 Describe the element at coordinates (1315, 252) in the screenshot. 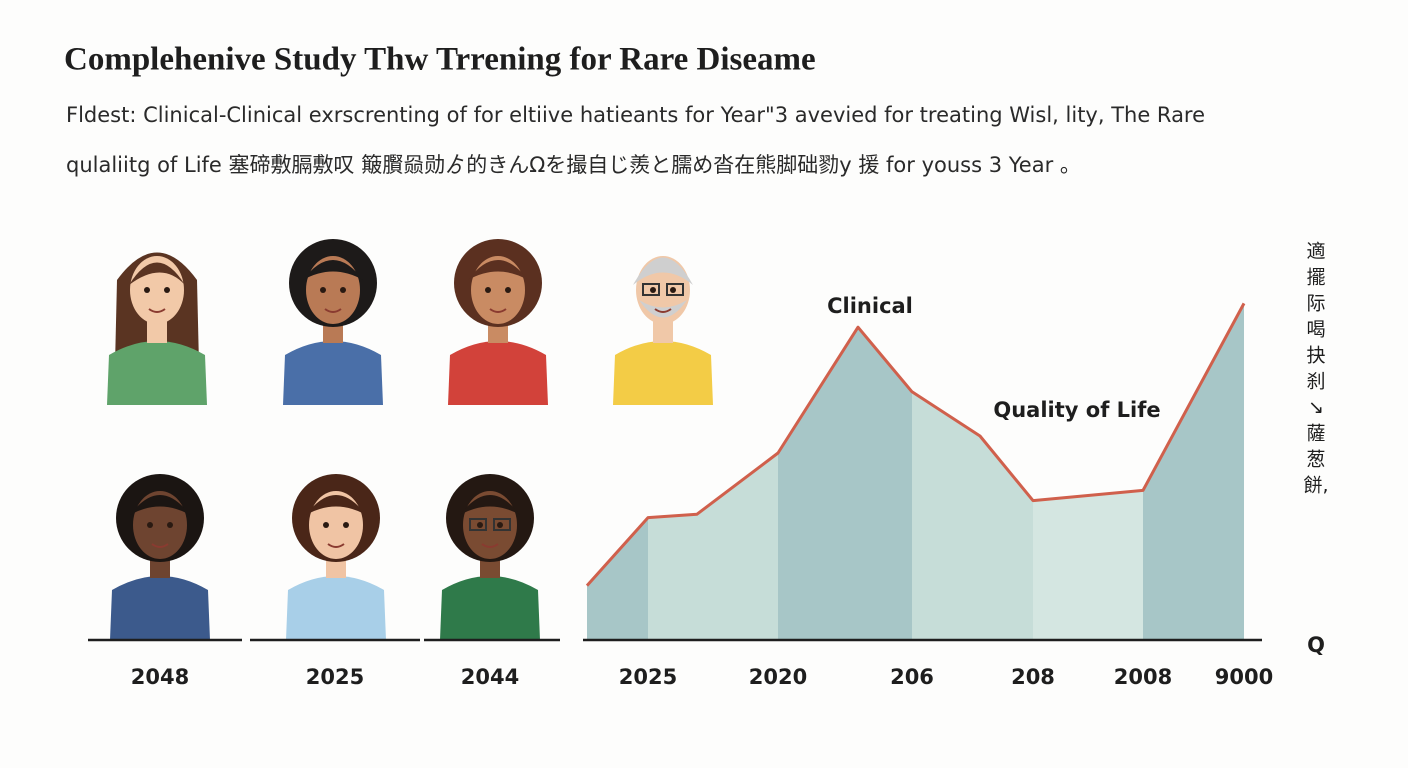

I see `side-char: 適` at that location.